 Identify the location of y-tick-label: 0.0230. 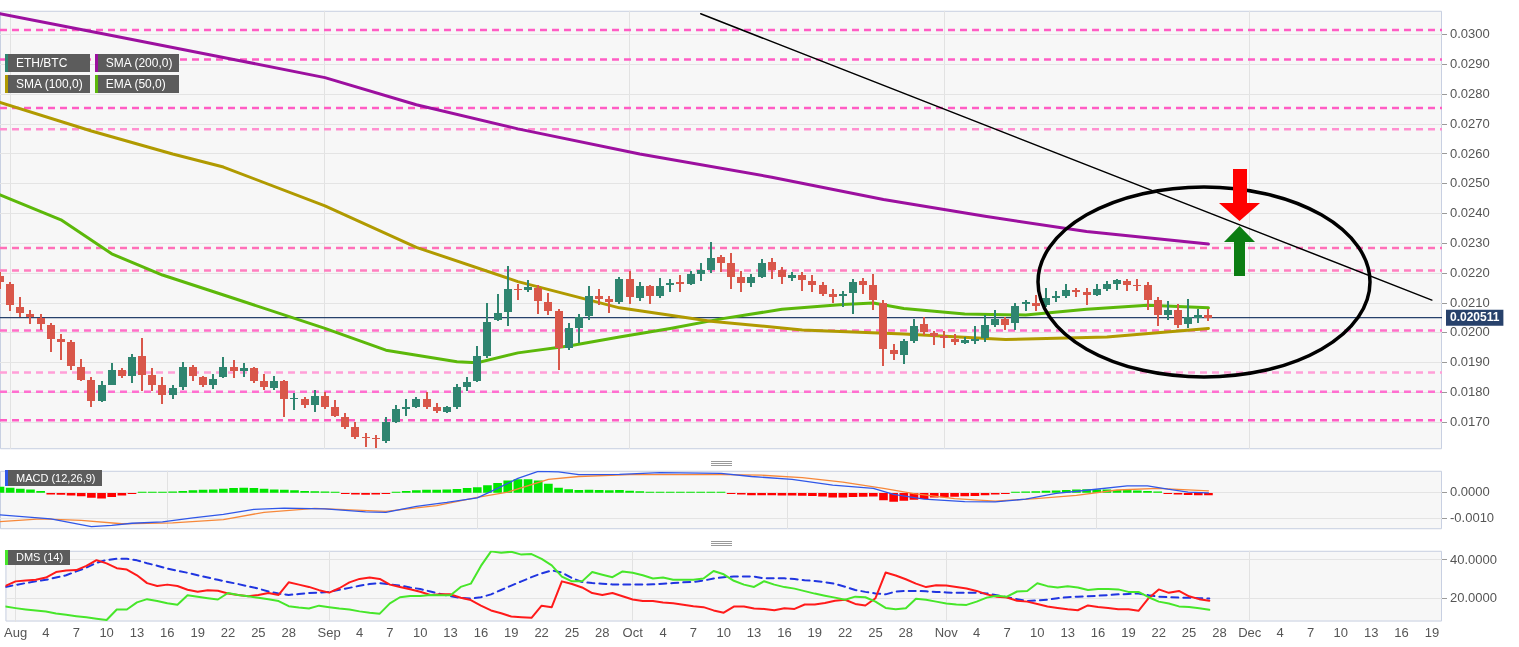
(1470, 242).